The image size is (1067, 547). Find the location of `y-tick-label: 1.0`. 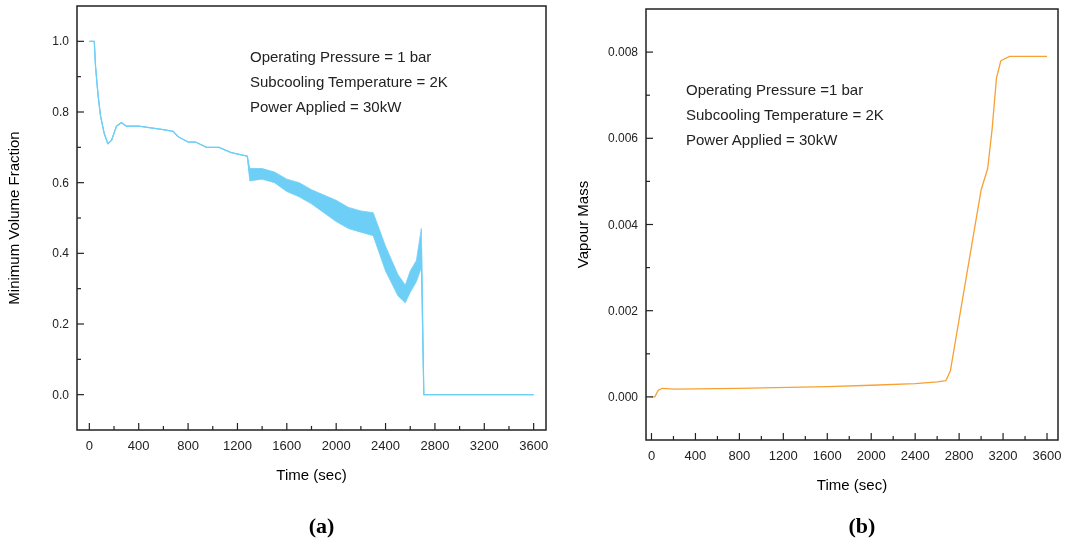

y-tick-label: 1.0 is located at coordinates (61, 41).